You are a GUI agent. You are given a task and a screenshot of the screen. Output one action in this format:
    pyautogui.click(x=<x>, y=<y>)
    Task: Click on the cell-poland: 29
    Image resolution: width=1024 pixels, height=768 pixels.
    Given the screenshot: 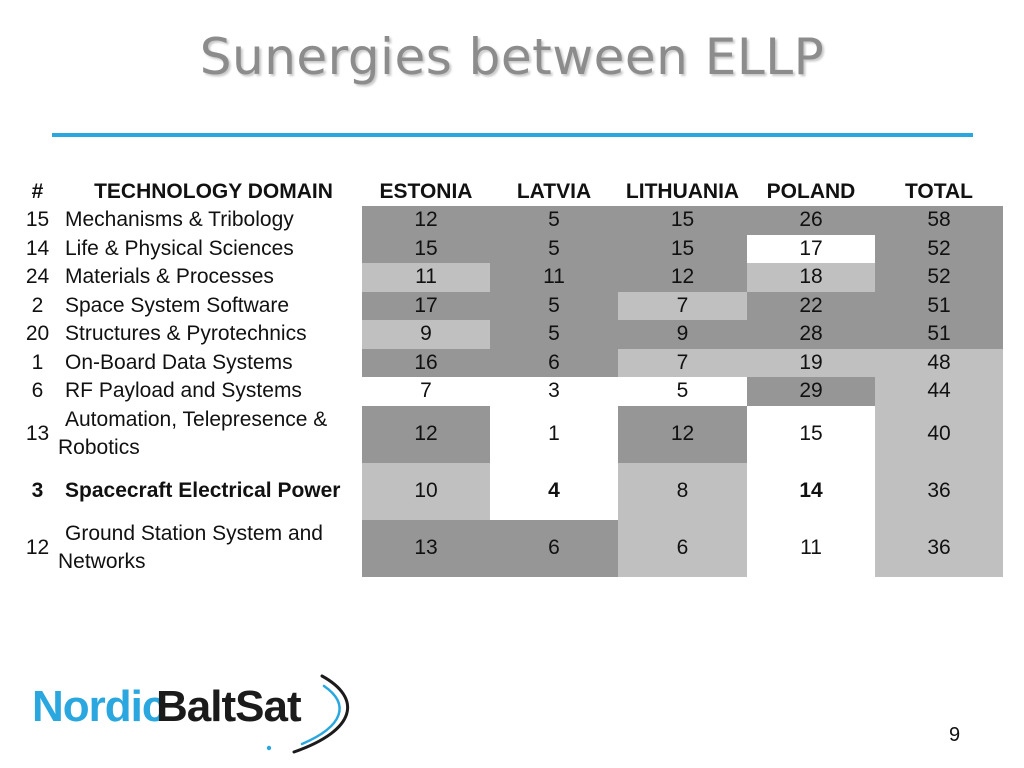 What is the action you would take?
    pyautogui.click(x=811, y=391)
    